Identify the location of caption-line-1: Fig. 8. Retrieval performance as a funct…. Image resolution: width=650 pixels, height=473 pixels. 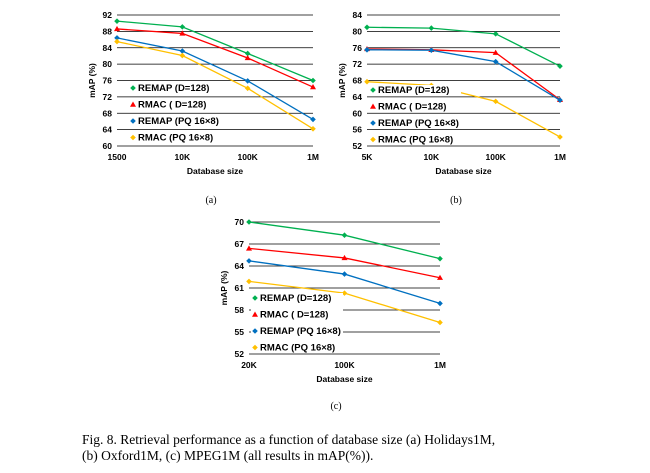
(289, 439).